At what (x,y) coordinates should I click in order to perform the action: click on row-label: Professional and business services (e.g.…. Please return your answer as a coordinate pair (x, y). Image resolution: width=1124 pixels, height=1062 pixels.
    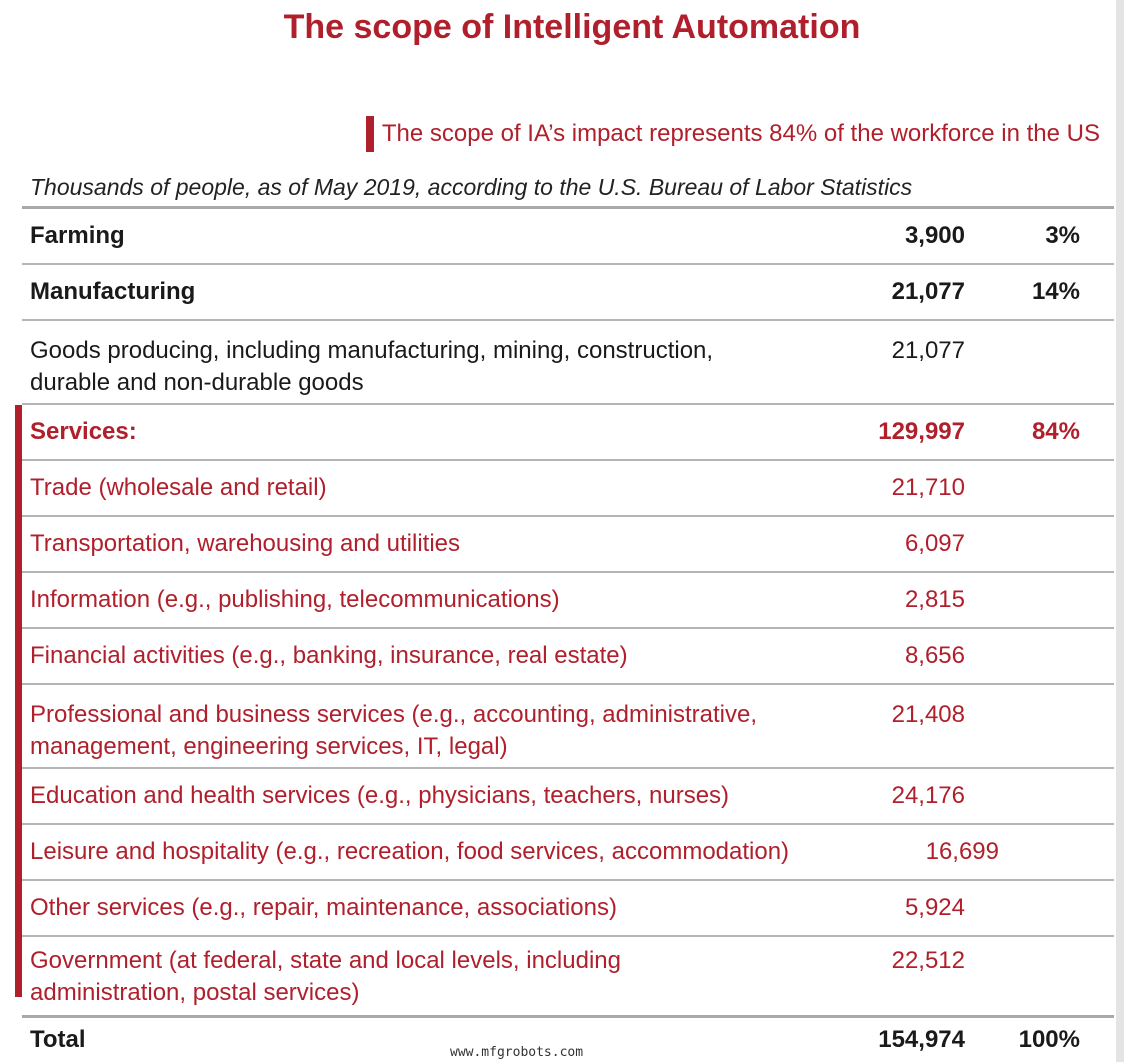
    Looking at the image, I should click on (394, 730).